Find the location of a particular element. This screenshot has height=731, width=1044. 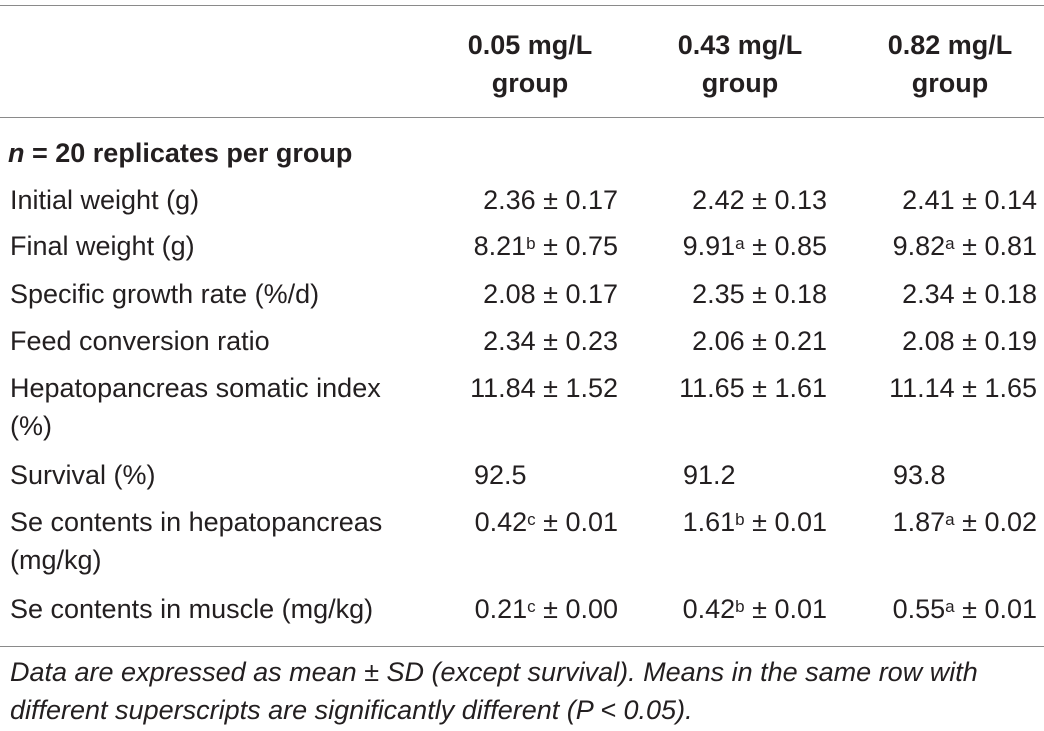

cell-value: 2.08 ± 0.19 is located at coordinates (969, 341).